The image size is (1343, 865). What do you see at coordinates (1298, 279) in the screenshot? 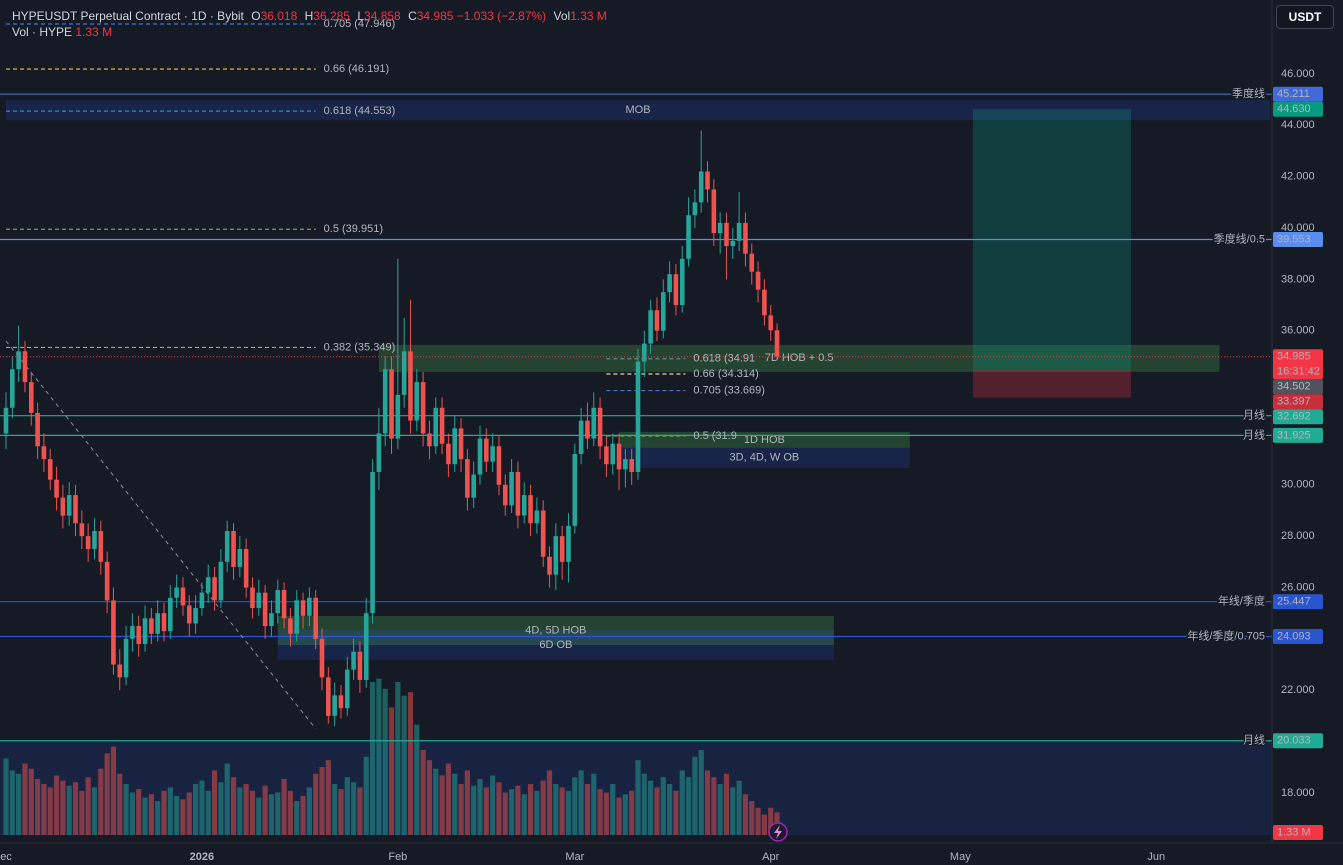
I see `y-tick-label: 38.000` at bounding box center [1298, 279].